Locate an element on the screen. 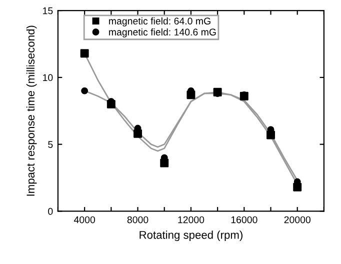 This screenshot has width=341, height=264. x-axis-title: Rotating speed (rpm) is located at coordinates (191, 236).